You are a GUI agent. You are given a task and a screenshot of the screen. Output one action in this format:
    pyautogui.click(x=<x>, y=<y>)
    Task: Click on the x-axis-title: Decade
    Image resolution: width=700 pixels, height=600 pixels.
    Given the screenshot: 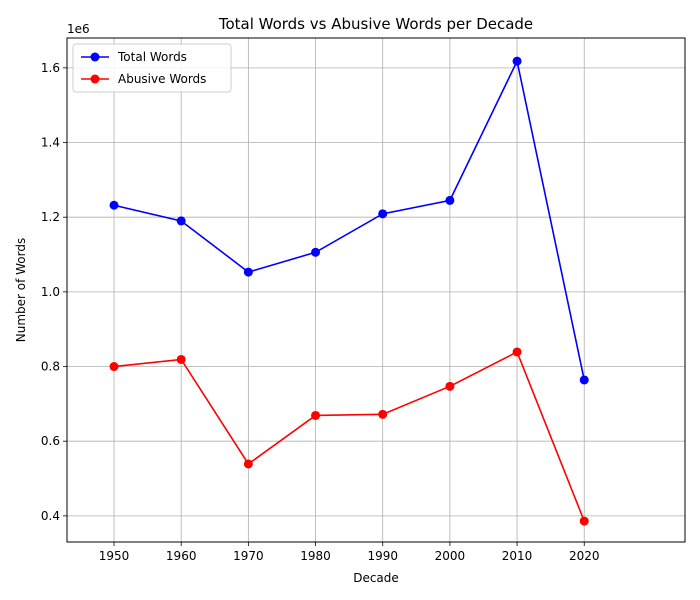 What is the action you would take?
    pyautogui.click(x=376, y=578)
    